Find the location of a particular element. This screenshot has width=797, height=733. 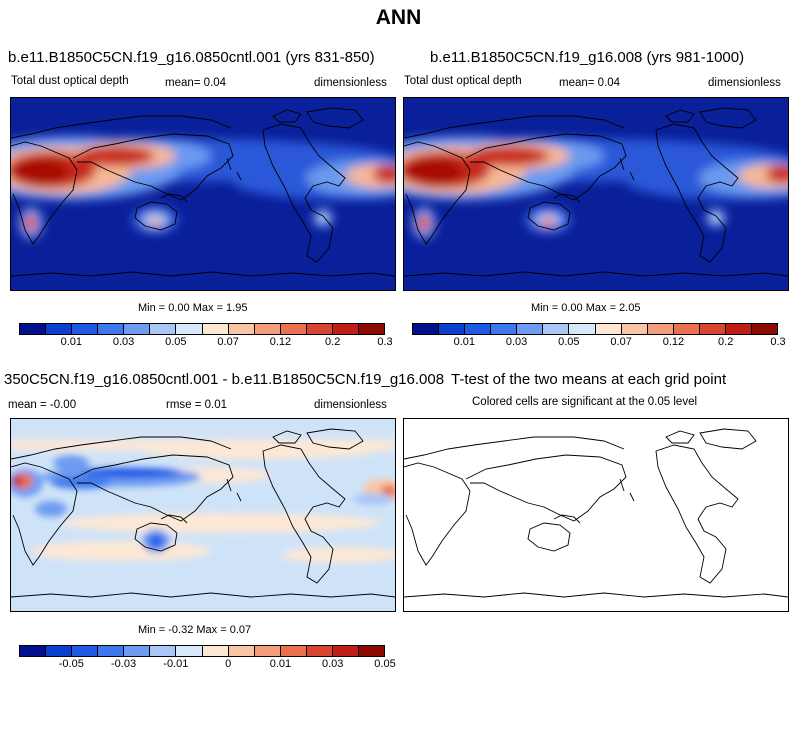

map-background is located at coordinates (596, 515).